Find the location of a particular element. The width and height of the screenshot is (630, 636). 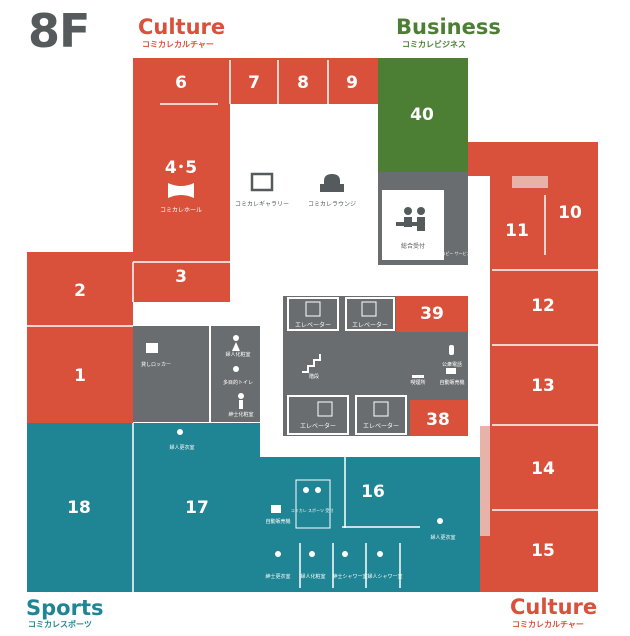

mens-changing-icon is located at coordinates (278, 554).